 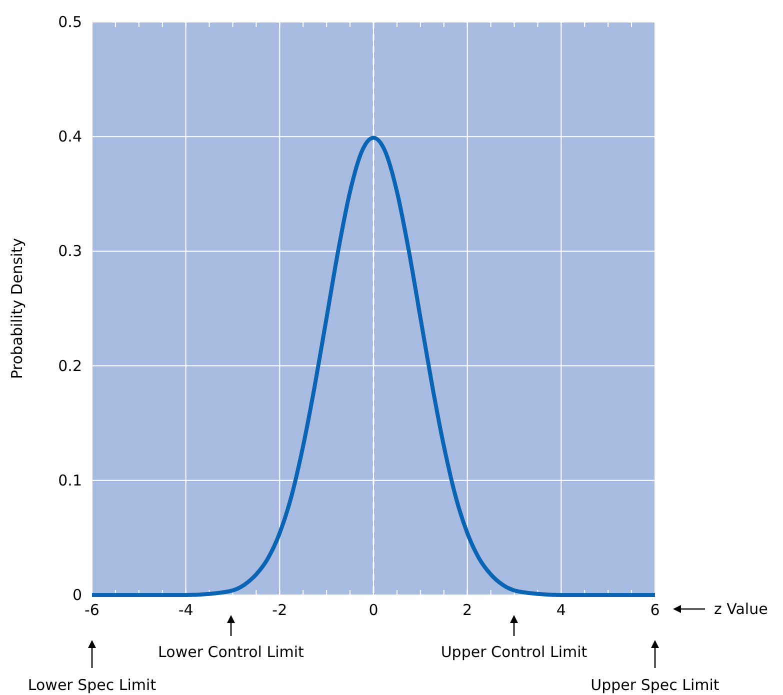 What do you see at coordinates (561, 610) in the screenshot?
I see `x-tick-label: 4` at bounding box center [561, 610].